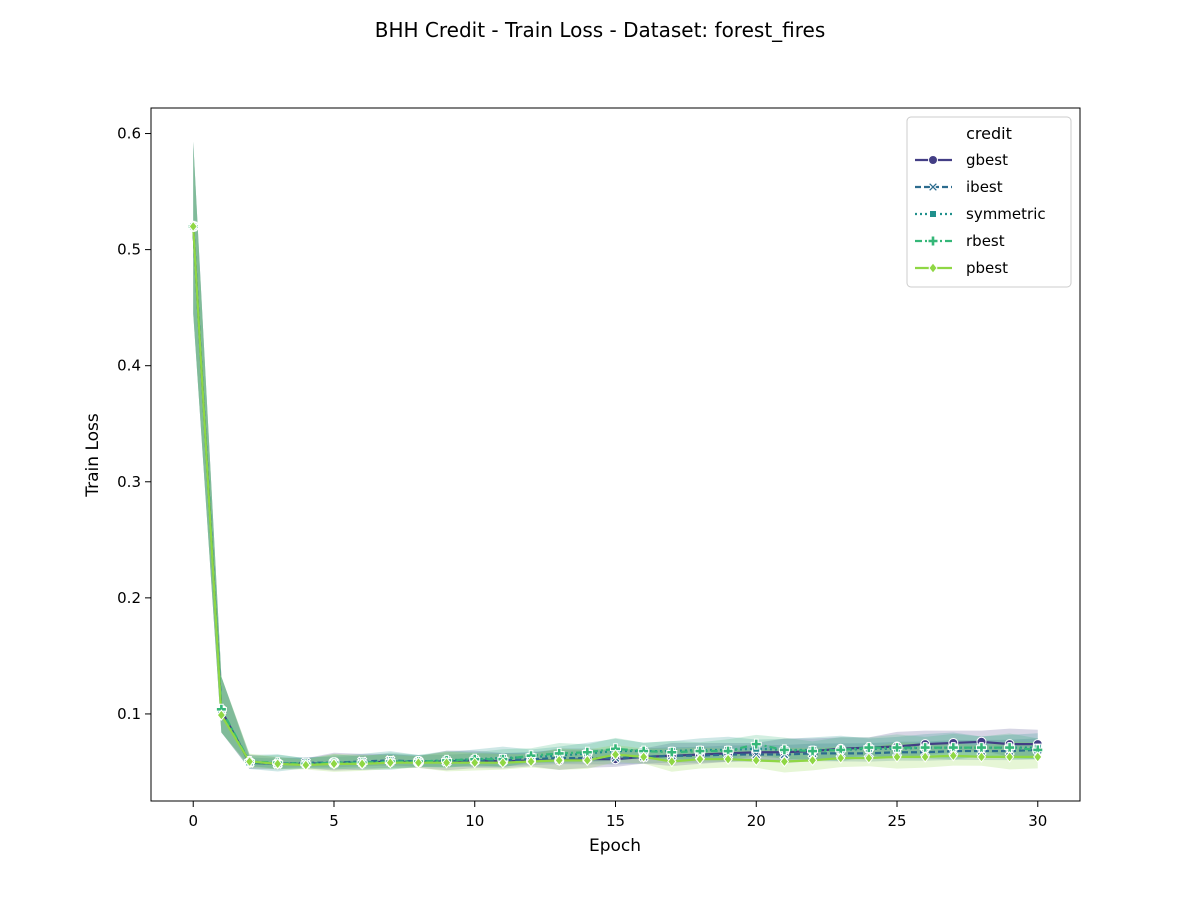  Describe the element at coordinates (129, 250) in the screenshot. I see `y-tick-label: 0.5` at that location.